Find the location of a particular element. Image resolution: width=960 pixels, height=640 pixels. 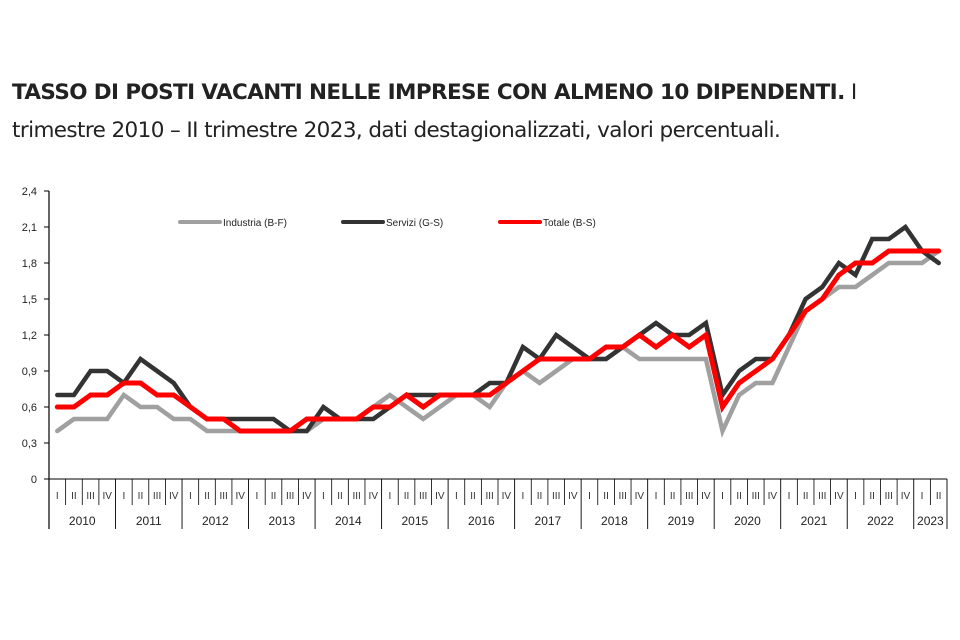

year-label: 2022 is located at coordinates (880, 521).